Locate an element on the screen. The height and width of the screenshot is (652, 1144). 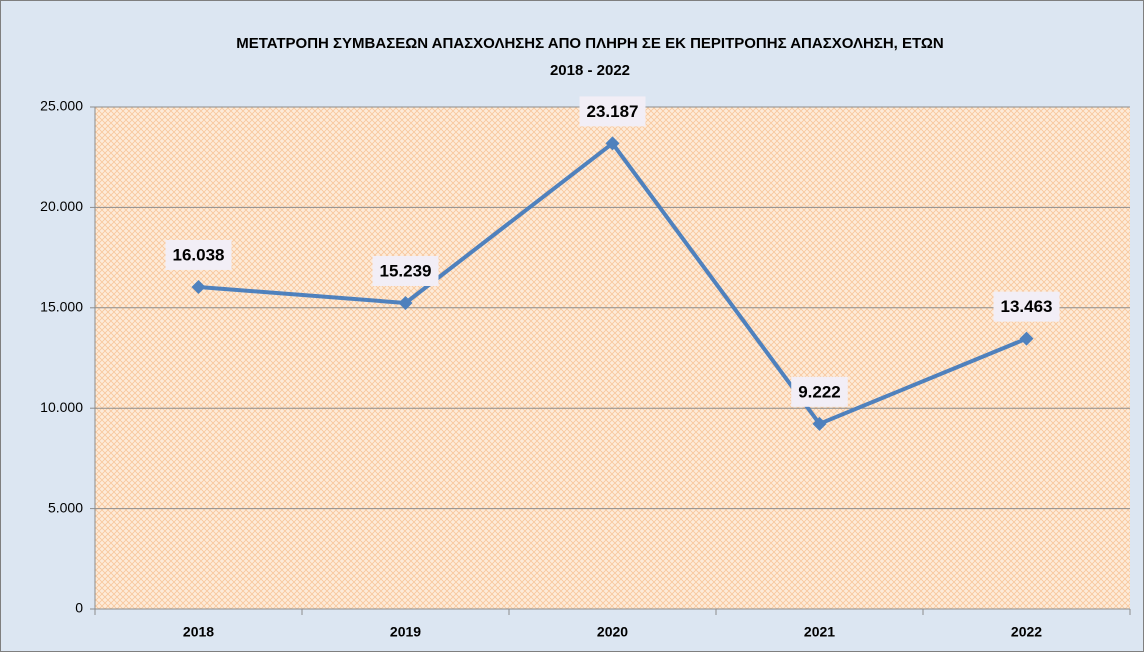
y-tick-label: 20.000 is located at coordinates (61, 206).